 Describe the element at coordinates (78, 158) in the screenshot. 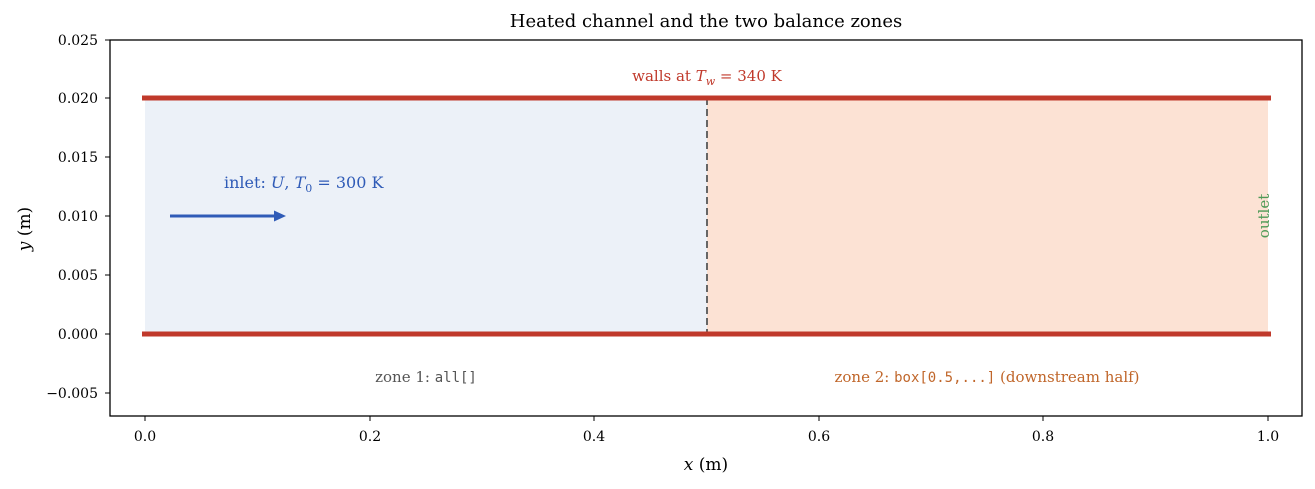

I see `y-tick-label: 0.015` at that location.